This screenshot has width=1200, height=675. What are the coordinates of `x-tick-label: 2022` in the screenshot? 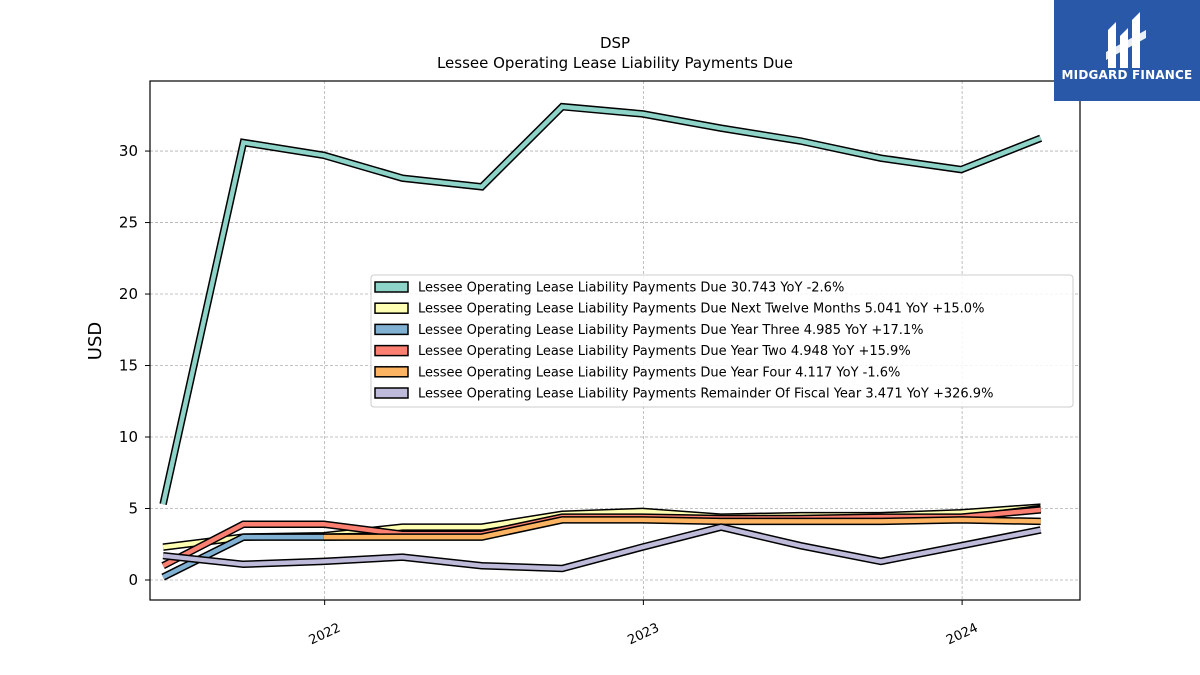 It's located at (325, 635).